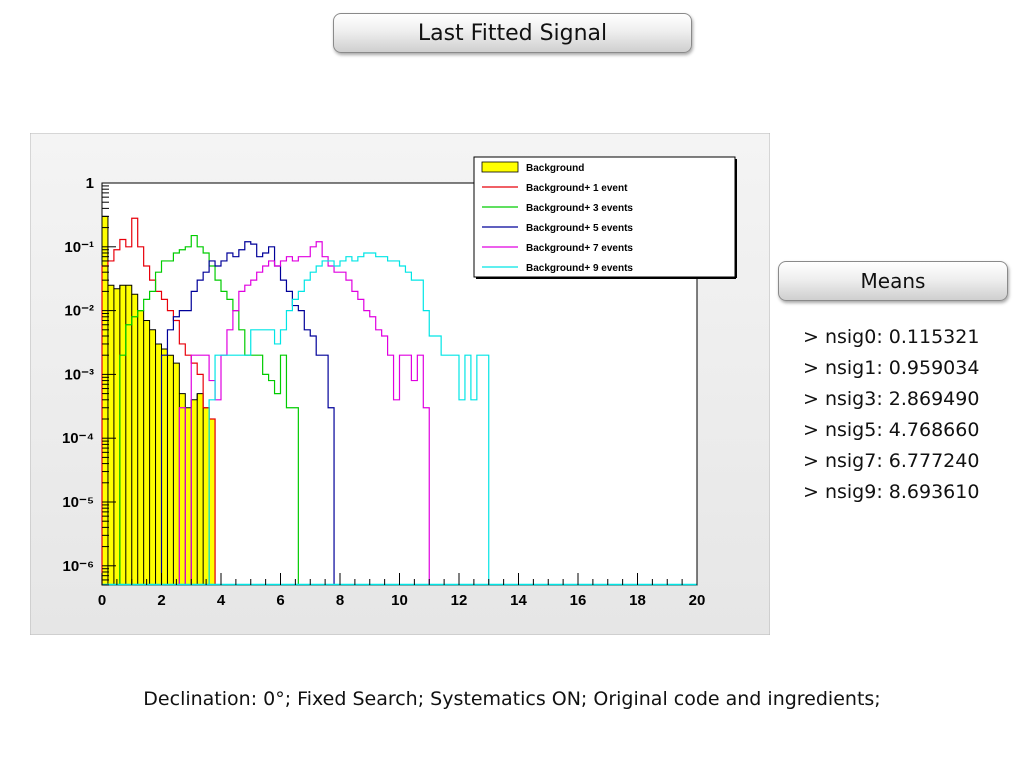 The image size is (1024, 768). I want to click on x-tick-label: 14, so click(518, 600).